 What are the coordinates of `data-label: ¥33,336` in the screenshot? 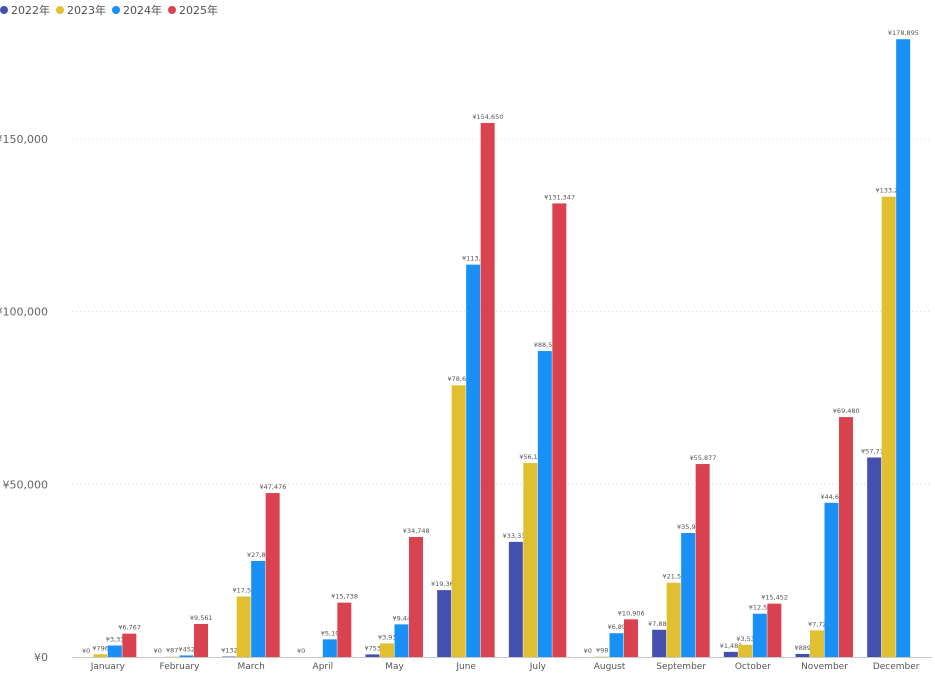 It's located at (516, 536).